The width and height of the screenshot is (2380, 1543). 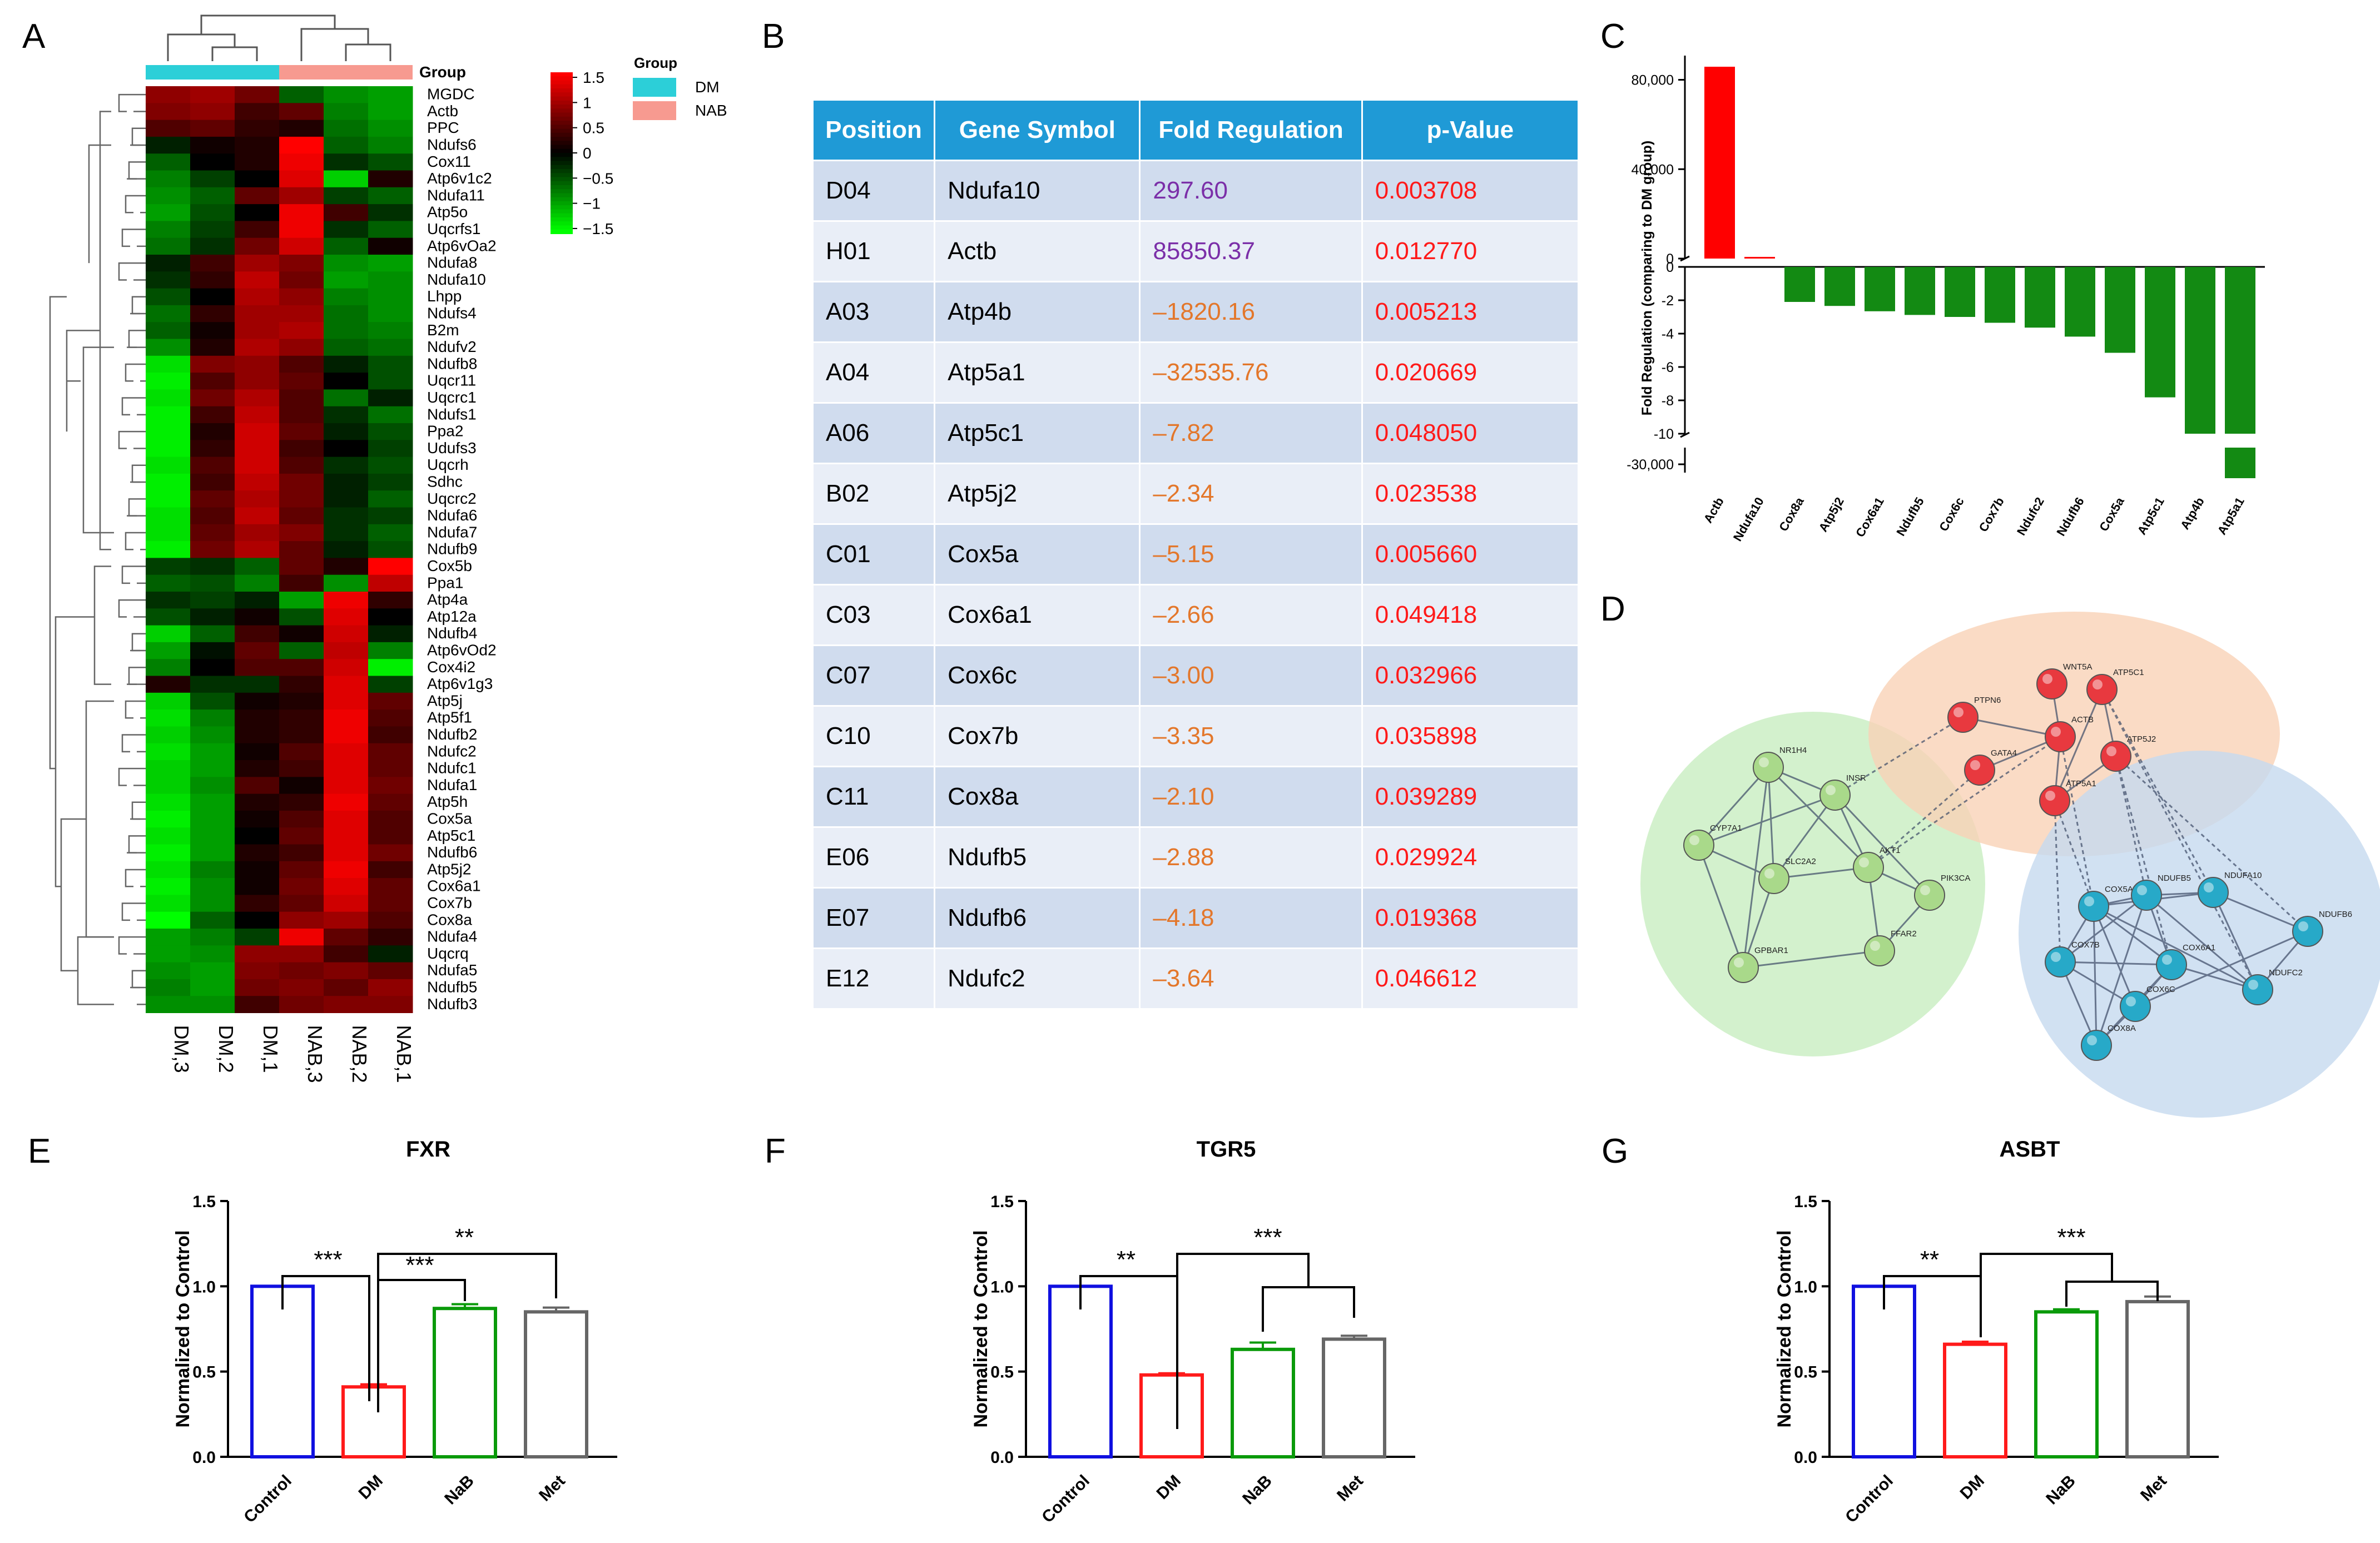 What do you see at coordinates (1251, 736) in the screenshot?
I see `table-cell-fold: –3.35` at bounding box center [1251, 736].